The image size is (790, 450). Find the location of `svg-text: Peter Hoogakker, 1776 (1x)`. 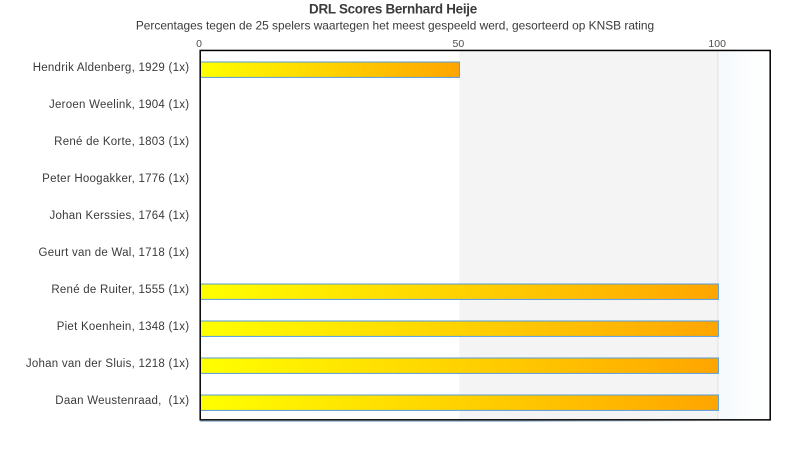

svg-text: Peter Hoogakker, 1776 (1x) is located at coordinates (115, 179).